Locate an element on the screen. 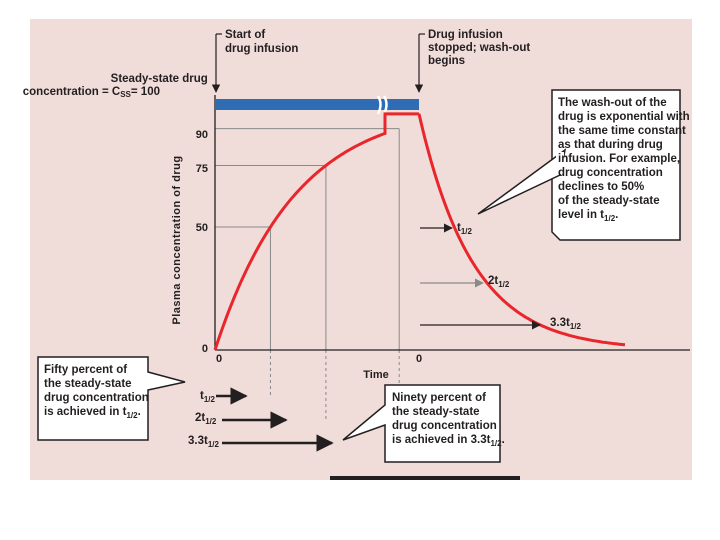 This screenshot has height=540, width=720. bottom-bar is located at coordinates (425, 478).